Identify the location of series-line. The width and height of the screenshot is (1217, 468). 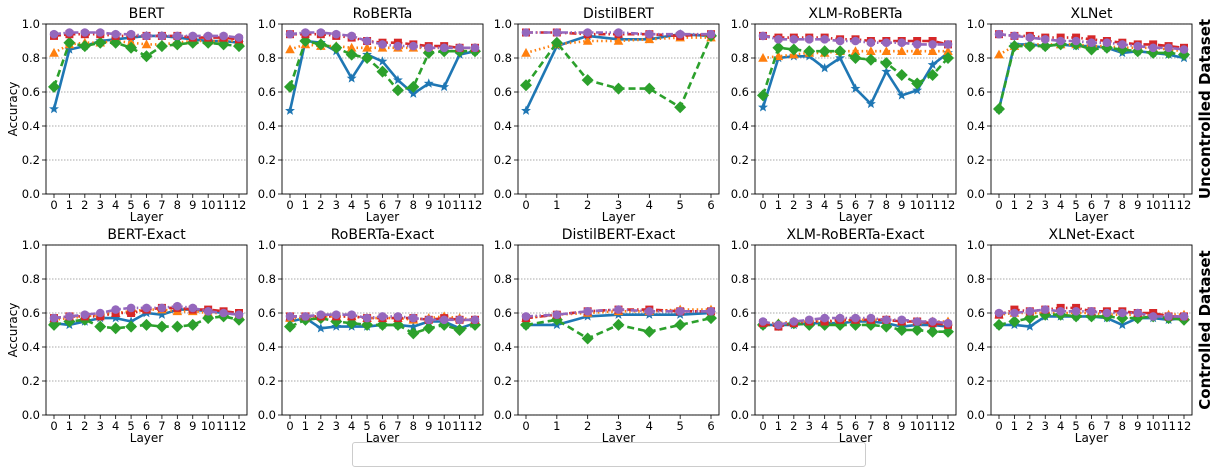
(146, 64).